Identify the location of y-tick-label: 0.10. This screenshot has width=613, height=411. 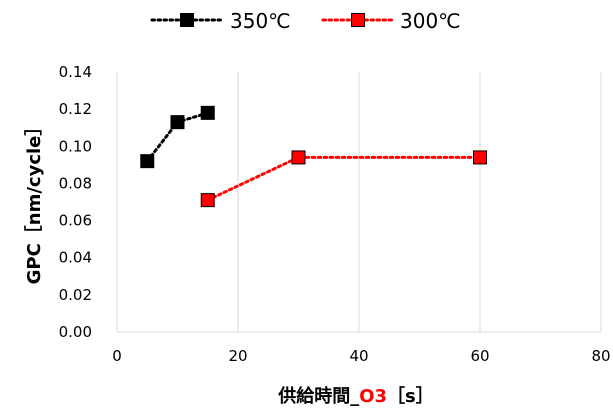
(75, 146).